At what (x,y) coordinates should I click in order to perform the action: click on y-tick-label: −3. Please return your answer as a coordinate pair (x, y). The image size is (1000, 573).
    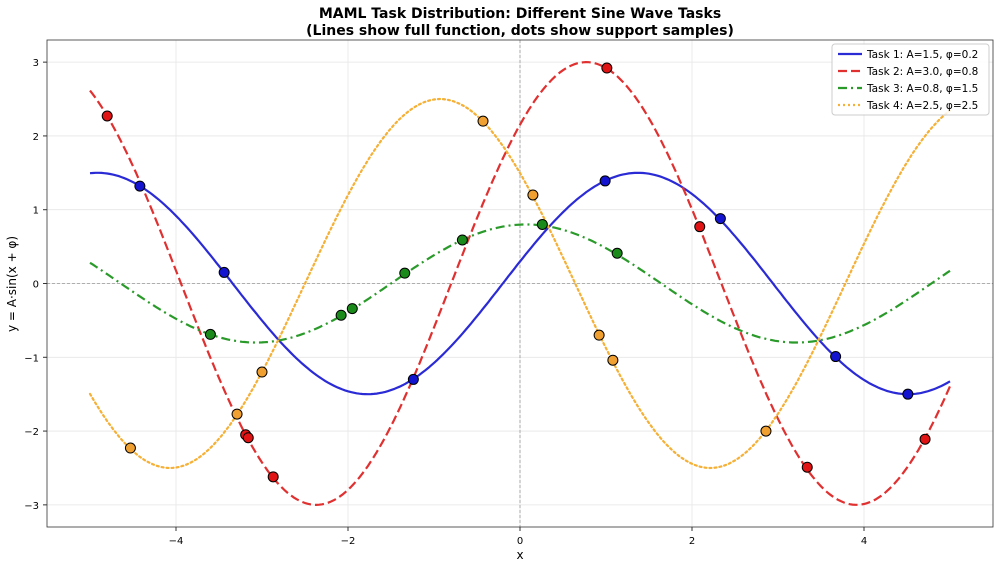
    Looking at the image, I should click on (31, 506).